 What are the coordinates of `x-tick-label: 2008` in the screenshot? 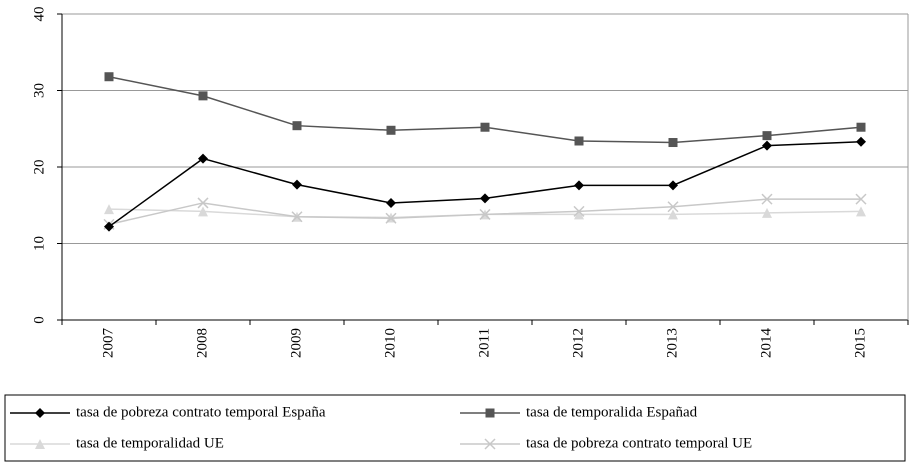 It's located at (202, 343).